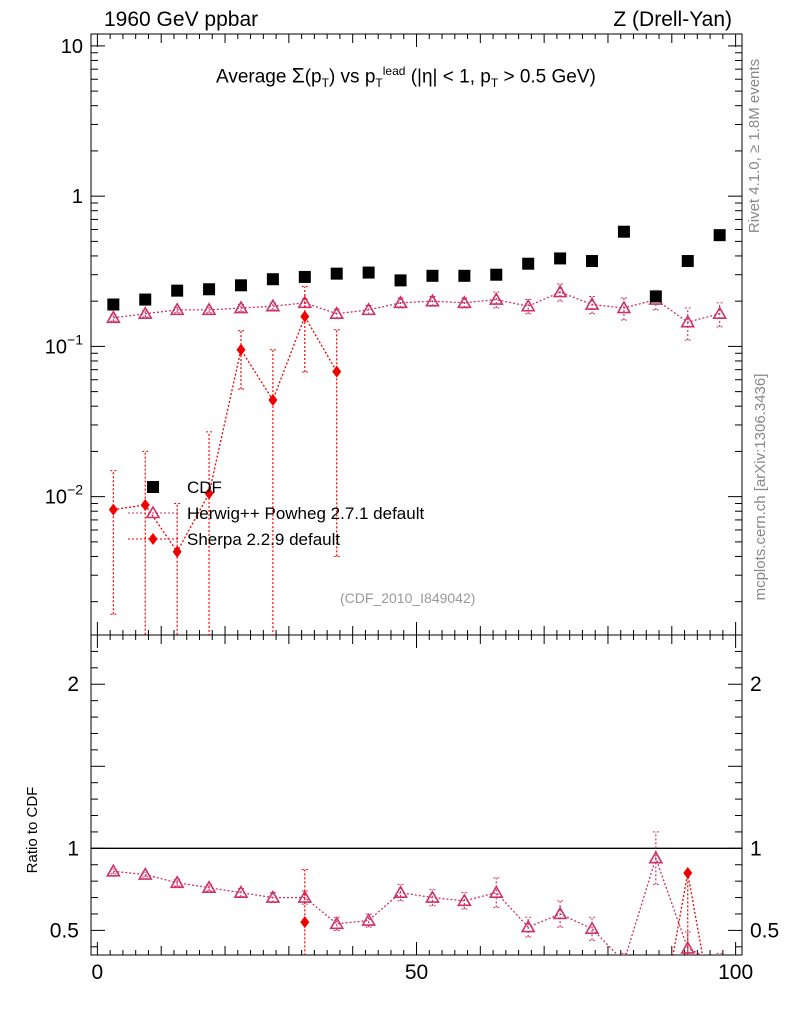  Describe the element at coordinates (251, 77) in the screenshot. I see `title-average: Average` at that location.